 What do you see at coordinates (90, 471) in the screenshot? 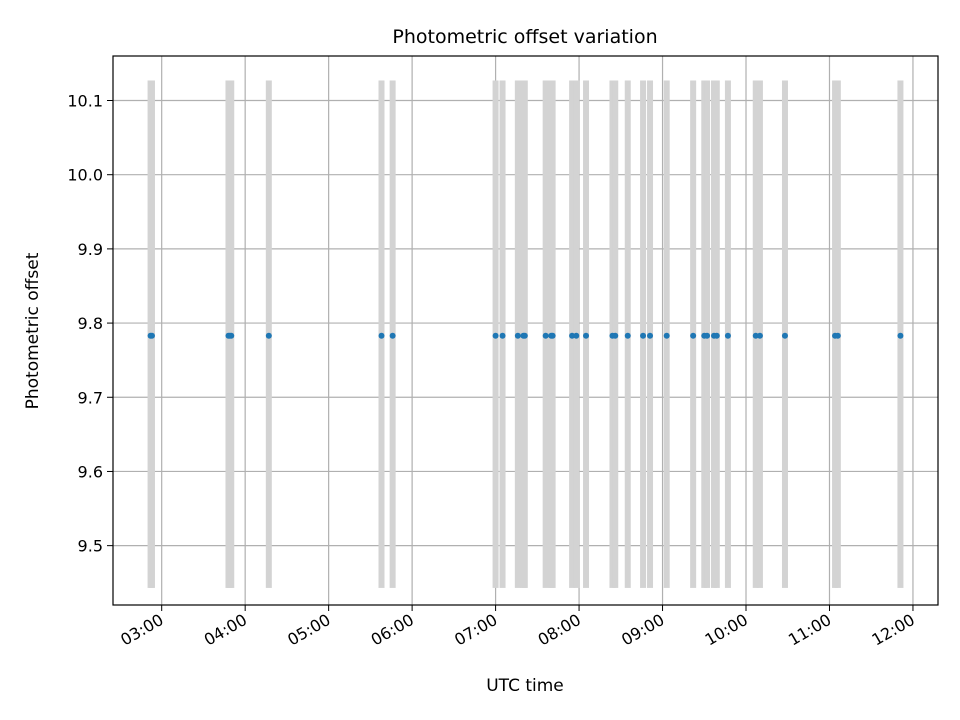
I see `y-tick-label: 9.6` at bounding box center [90, 471].